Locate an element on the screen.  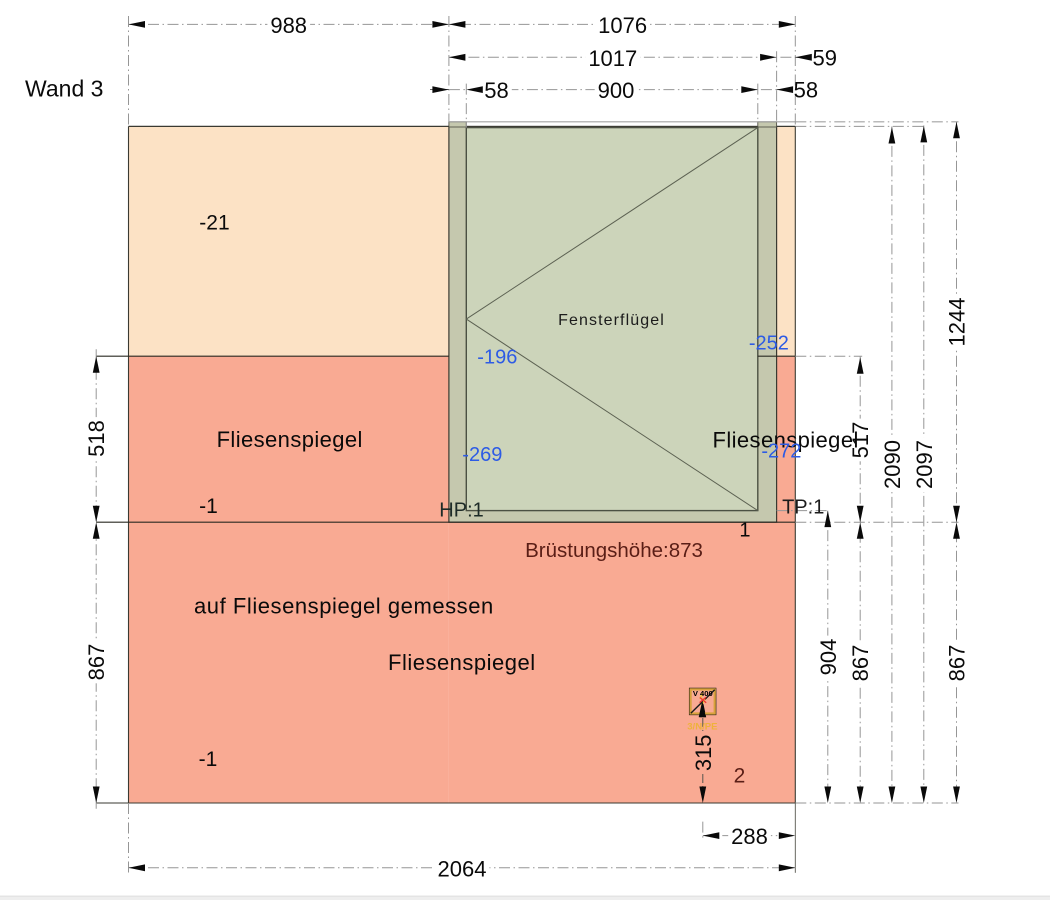
svg-text: 900 is located at coordinates (616, 90).